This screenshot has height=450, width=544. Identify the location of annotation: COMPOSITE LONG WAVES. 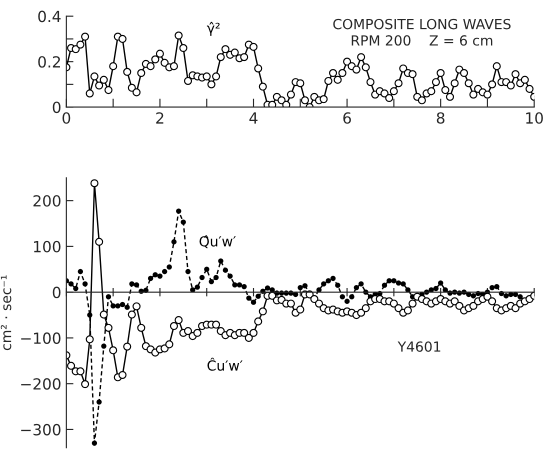
(422, 24).